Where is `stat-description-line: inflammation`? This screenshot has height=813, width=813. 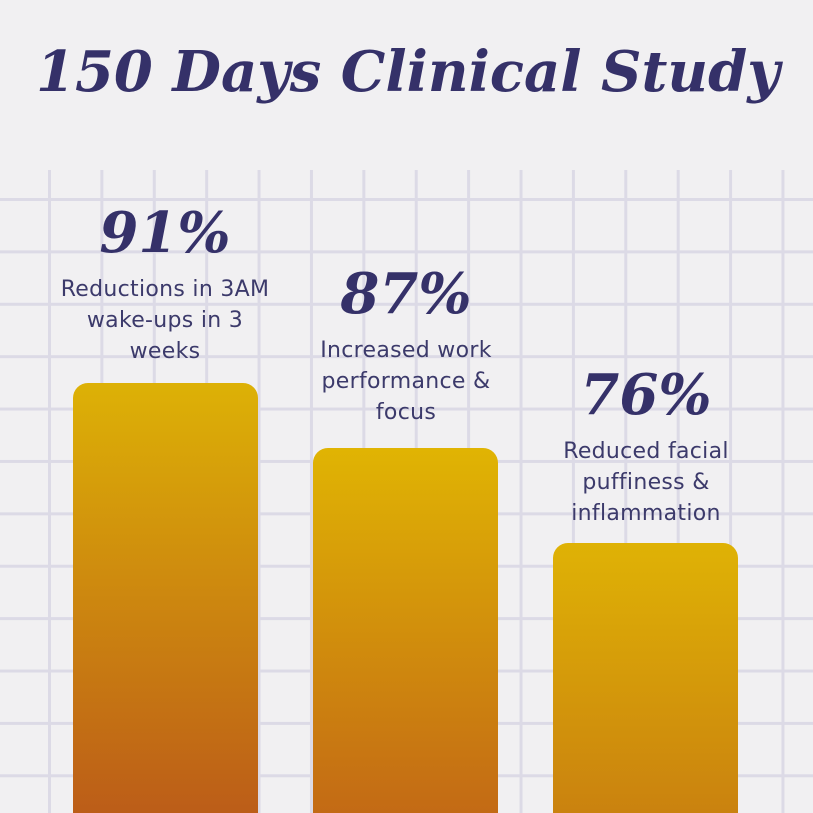
stat-description-line: inflammation is located at coordinates (646, 513).